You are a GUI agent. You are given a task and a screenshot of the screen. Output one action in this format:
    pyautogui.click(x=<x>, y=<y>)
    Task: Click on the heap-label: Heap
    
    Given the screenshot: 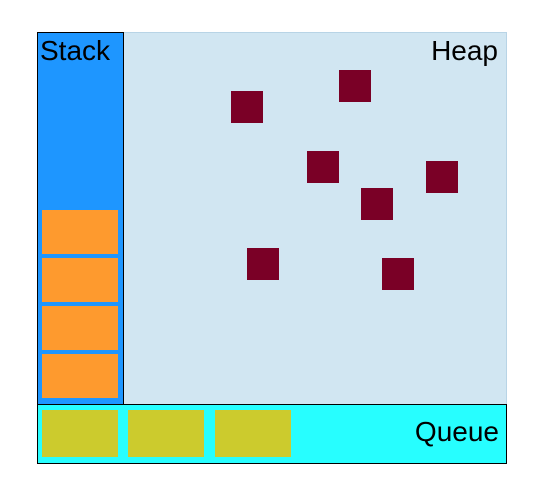 What is the action you would take?
    pyautogui.click(x=464, y=50)
    